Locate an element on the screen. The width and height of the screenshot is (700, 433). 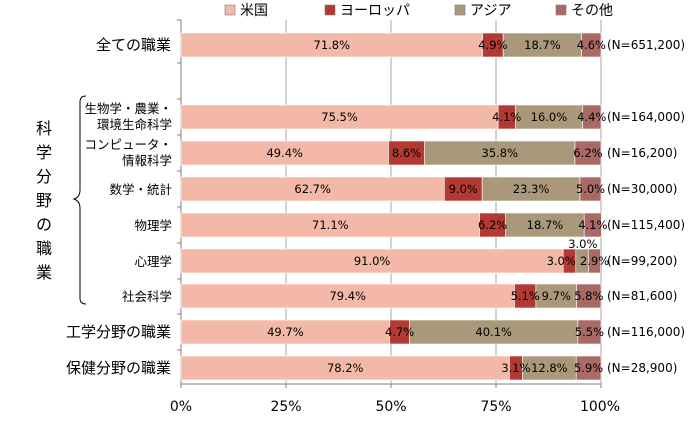
category-label: 工学分野の職業 is located at coordinates (118, 332).